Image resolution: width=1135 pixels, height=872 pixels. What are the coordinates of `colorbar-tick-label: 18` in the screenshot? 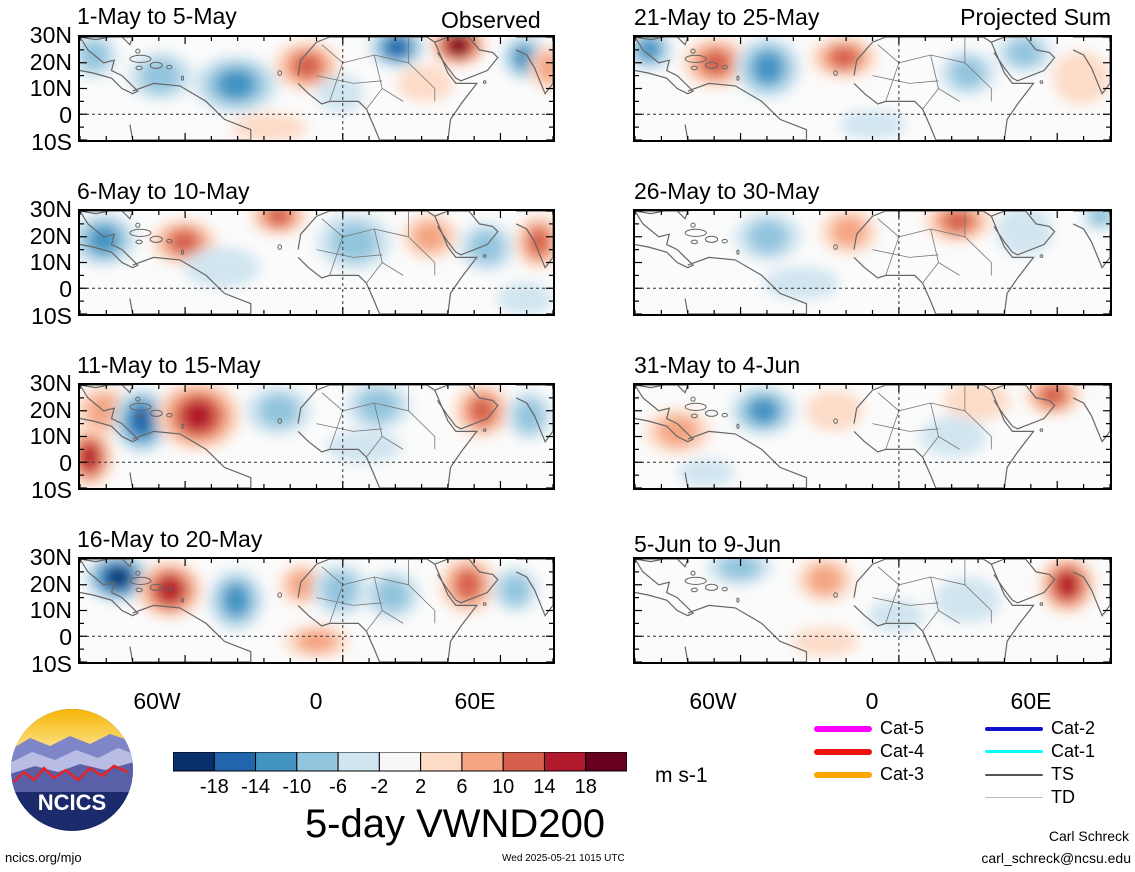 It's located at (585, 787).